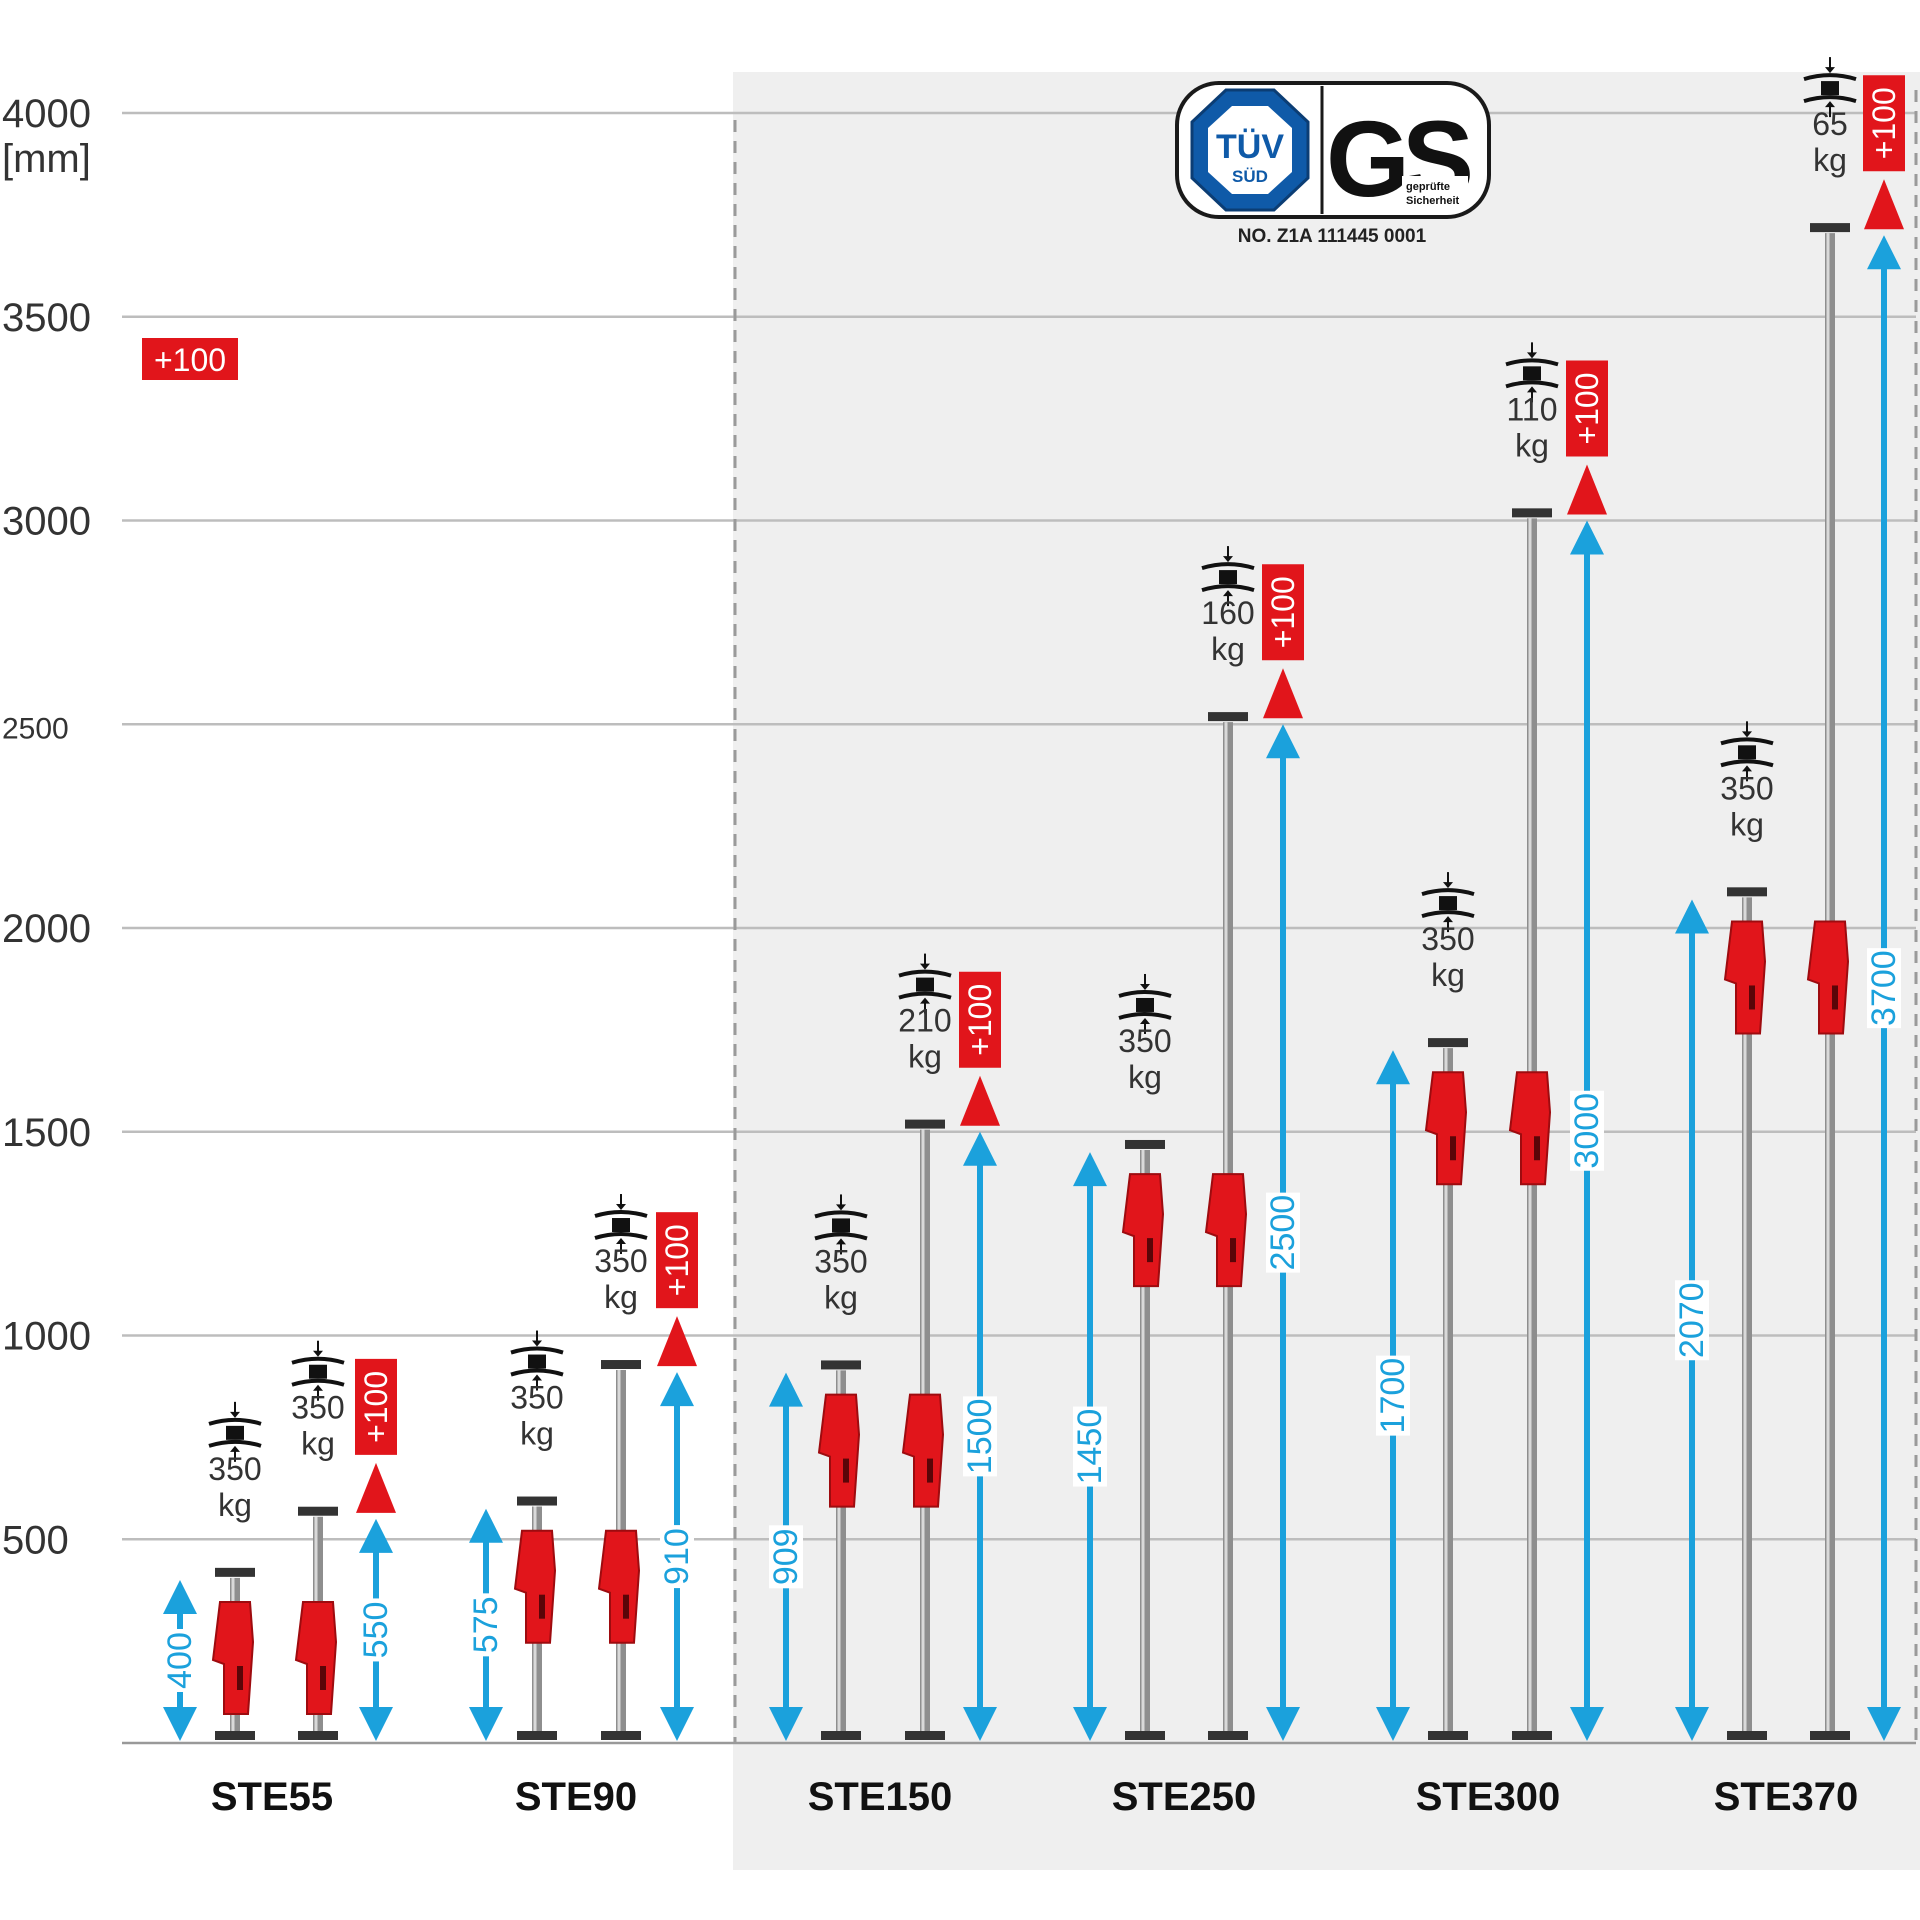  What do you see at coordinates (46, 827) in the screenshot?
I see `y-axis: 4000 3500 3000 2500 2000 1500 1000 500` at bounding box center [46, 827].